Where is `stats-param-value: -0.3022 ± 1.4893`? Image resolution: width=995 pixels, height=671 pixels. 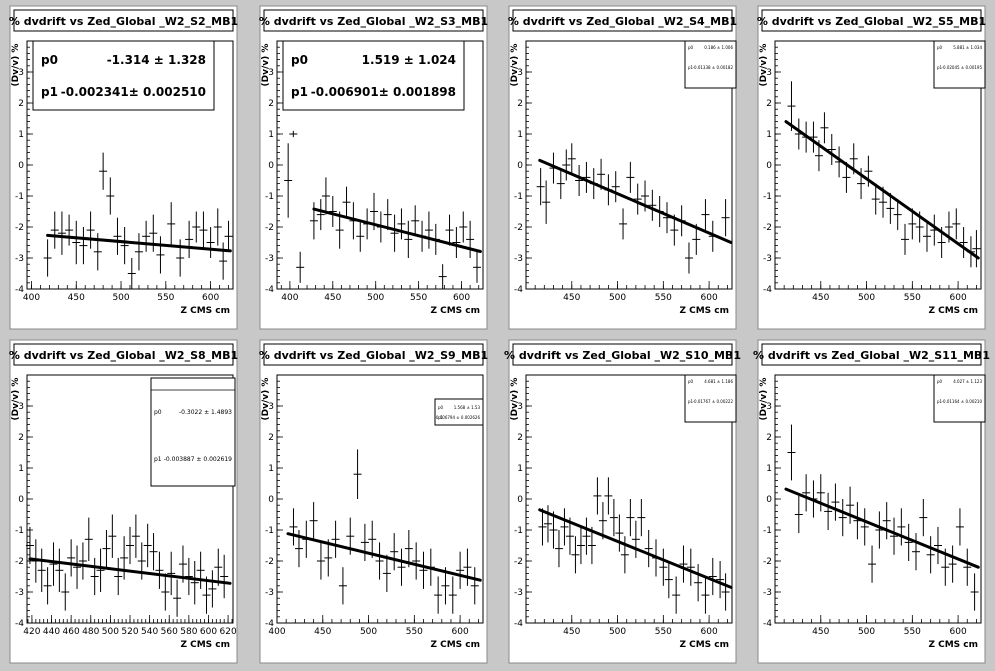
stats-param-value: -0.3022 ± 1.4893 is located at coordinates (205, 412).